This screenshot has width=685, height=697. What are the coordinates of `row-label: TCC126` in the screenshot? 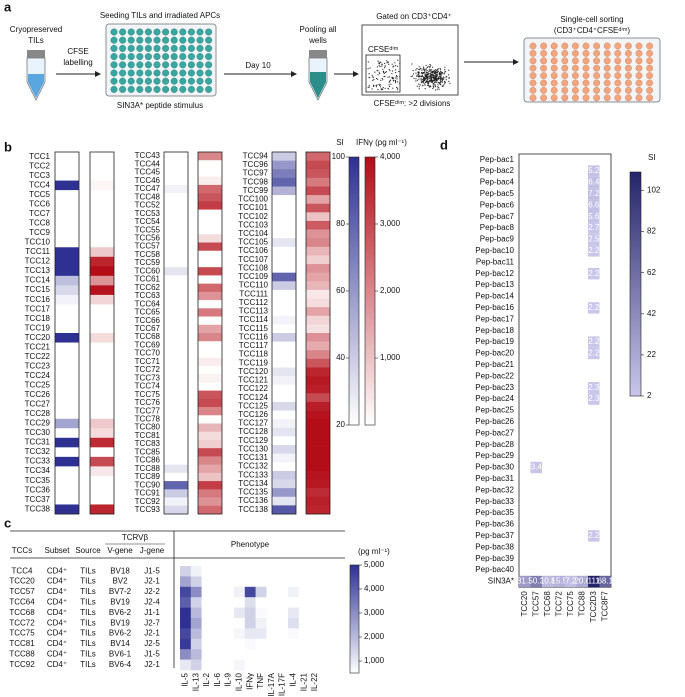 It's located at (253, 414).